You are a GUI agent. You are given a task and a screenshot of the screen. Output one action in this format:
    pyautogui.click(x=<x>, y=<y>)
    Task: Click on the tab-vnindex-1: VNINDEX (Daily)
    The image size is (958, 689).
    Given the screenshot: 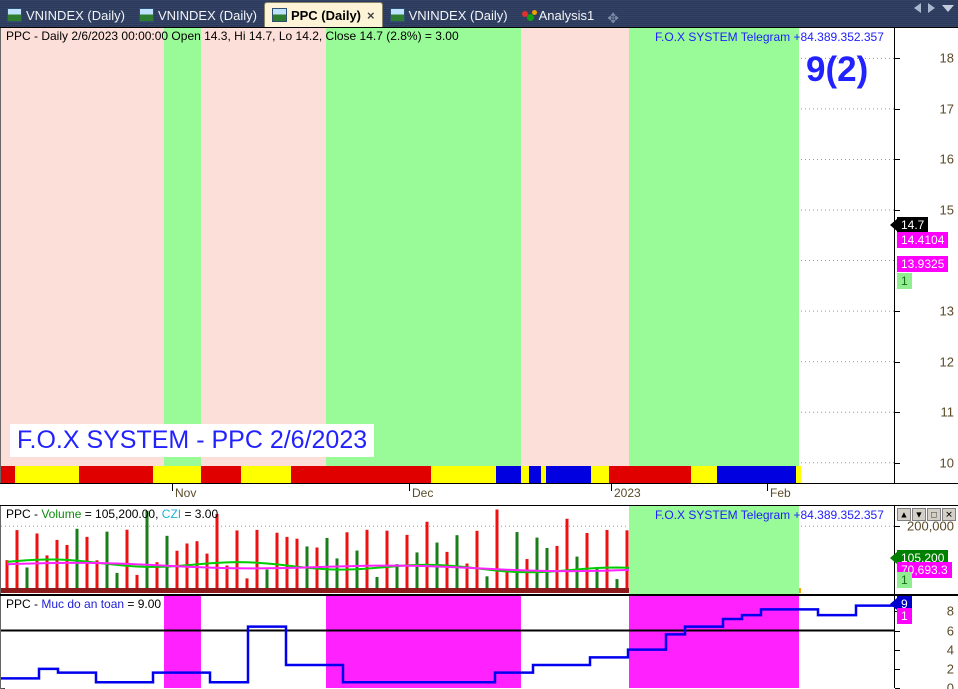 What is the action you would take?
    pyautogui.click(x=66, y=15)
    